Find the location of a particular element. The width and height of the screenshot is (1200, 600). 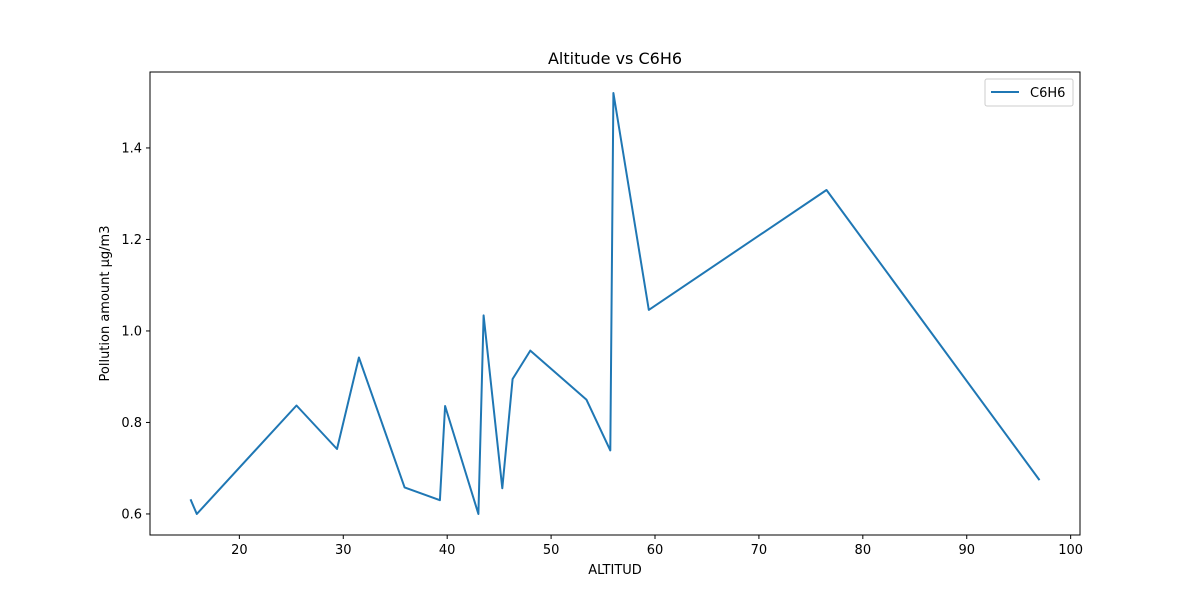

x-tick-label: 90 is located at coordinates (966, 550).